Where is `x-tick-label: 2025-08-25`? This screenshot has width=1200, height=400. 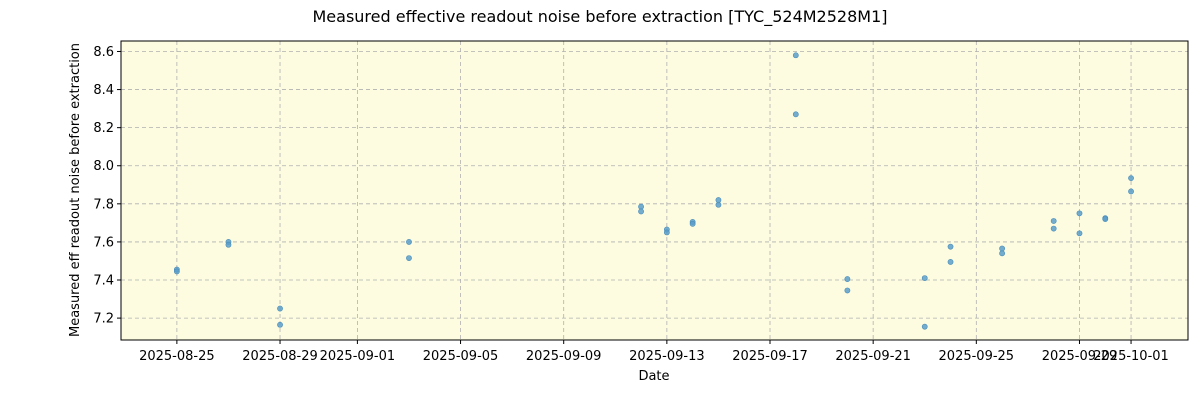
x-tick-label: 2025-08-25 is located at coordinates (177, 356).